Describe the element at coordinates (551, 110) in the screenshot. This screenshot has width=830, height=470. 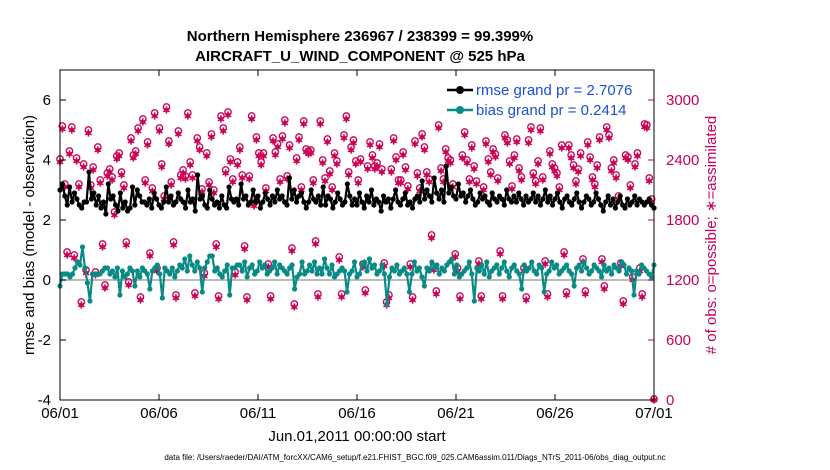
I see `legend-bias-label: bias grand pr = 0.2414` at that location.